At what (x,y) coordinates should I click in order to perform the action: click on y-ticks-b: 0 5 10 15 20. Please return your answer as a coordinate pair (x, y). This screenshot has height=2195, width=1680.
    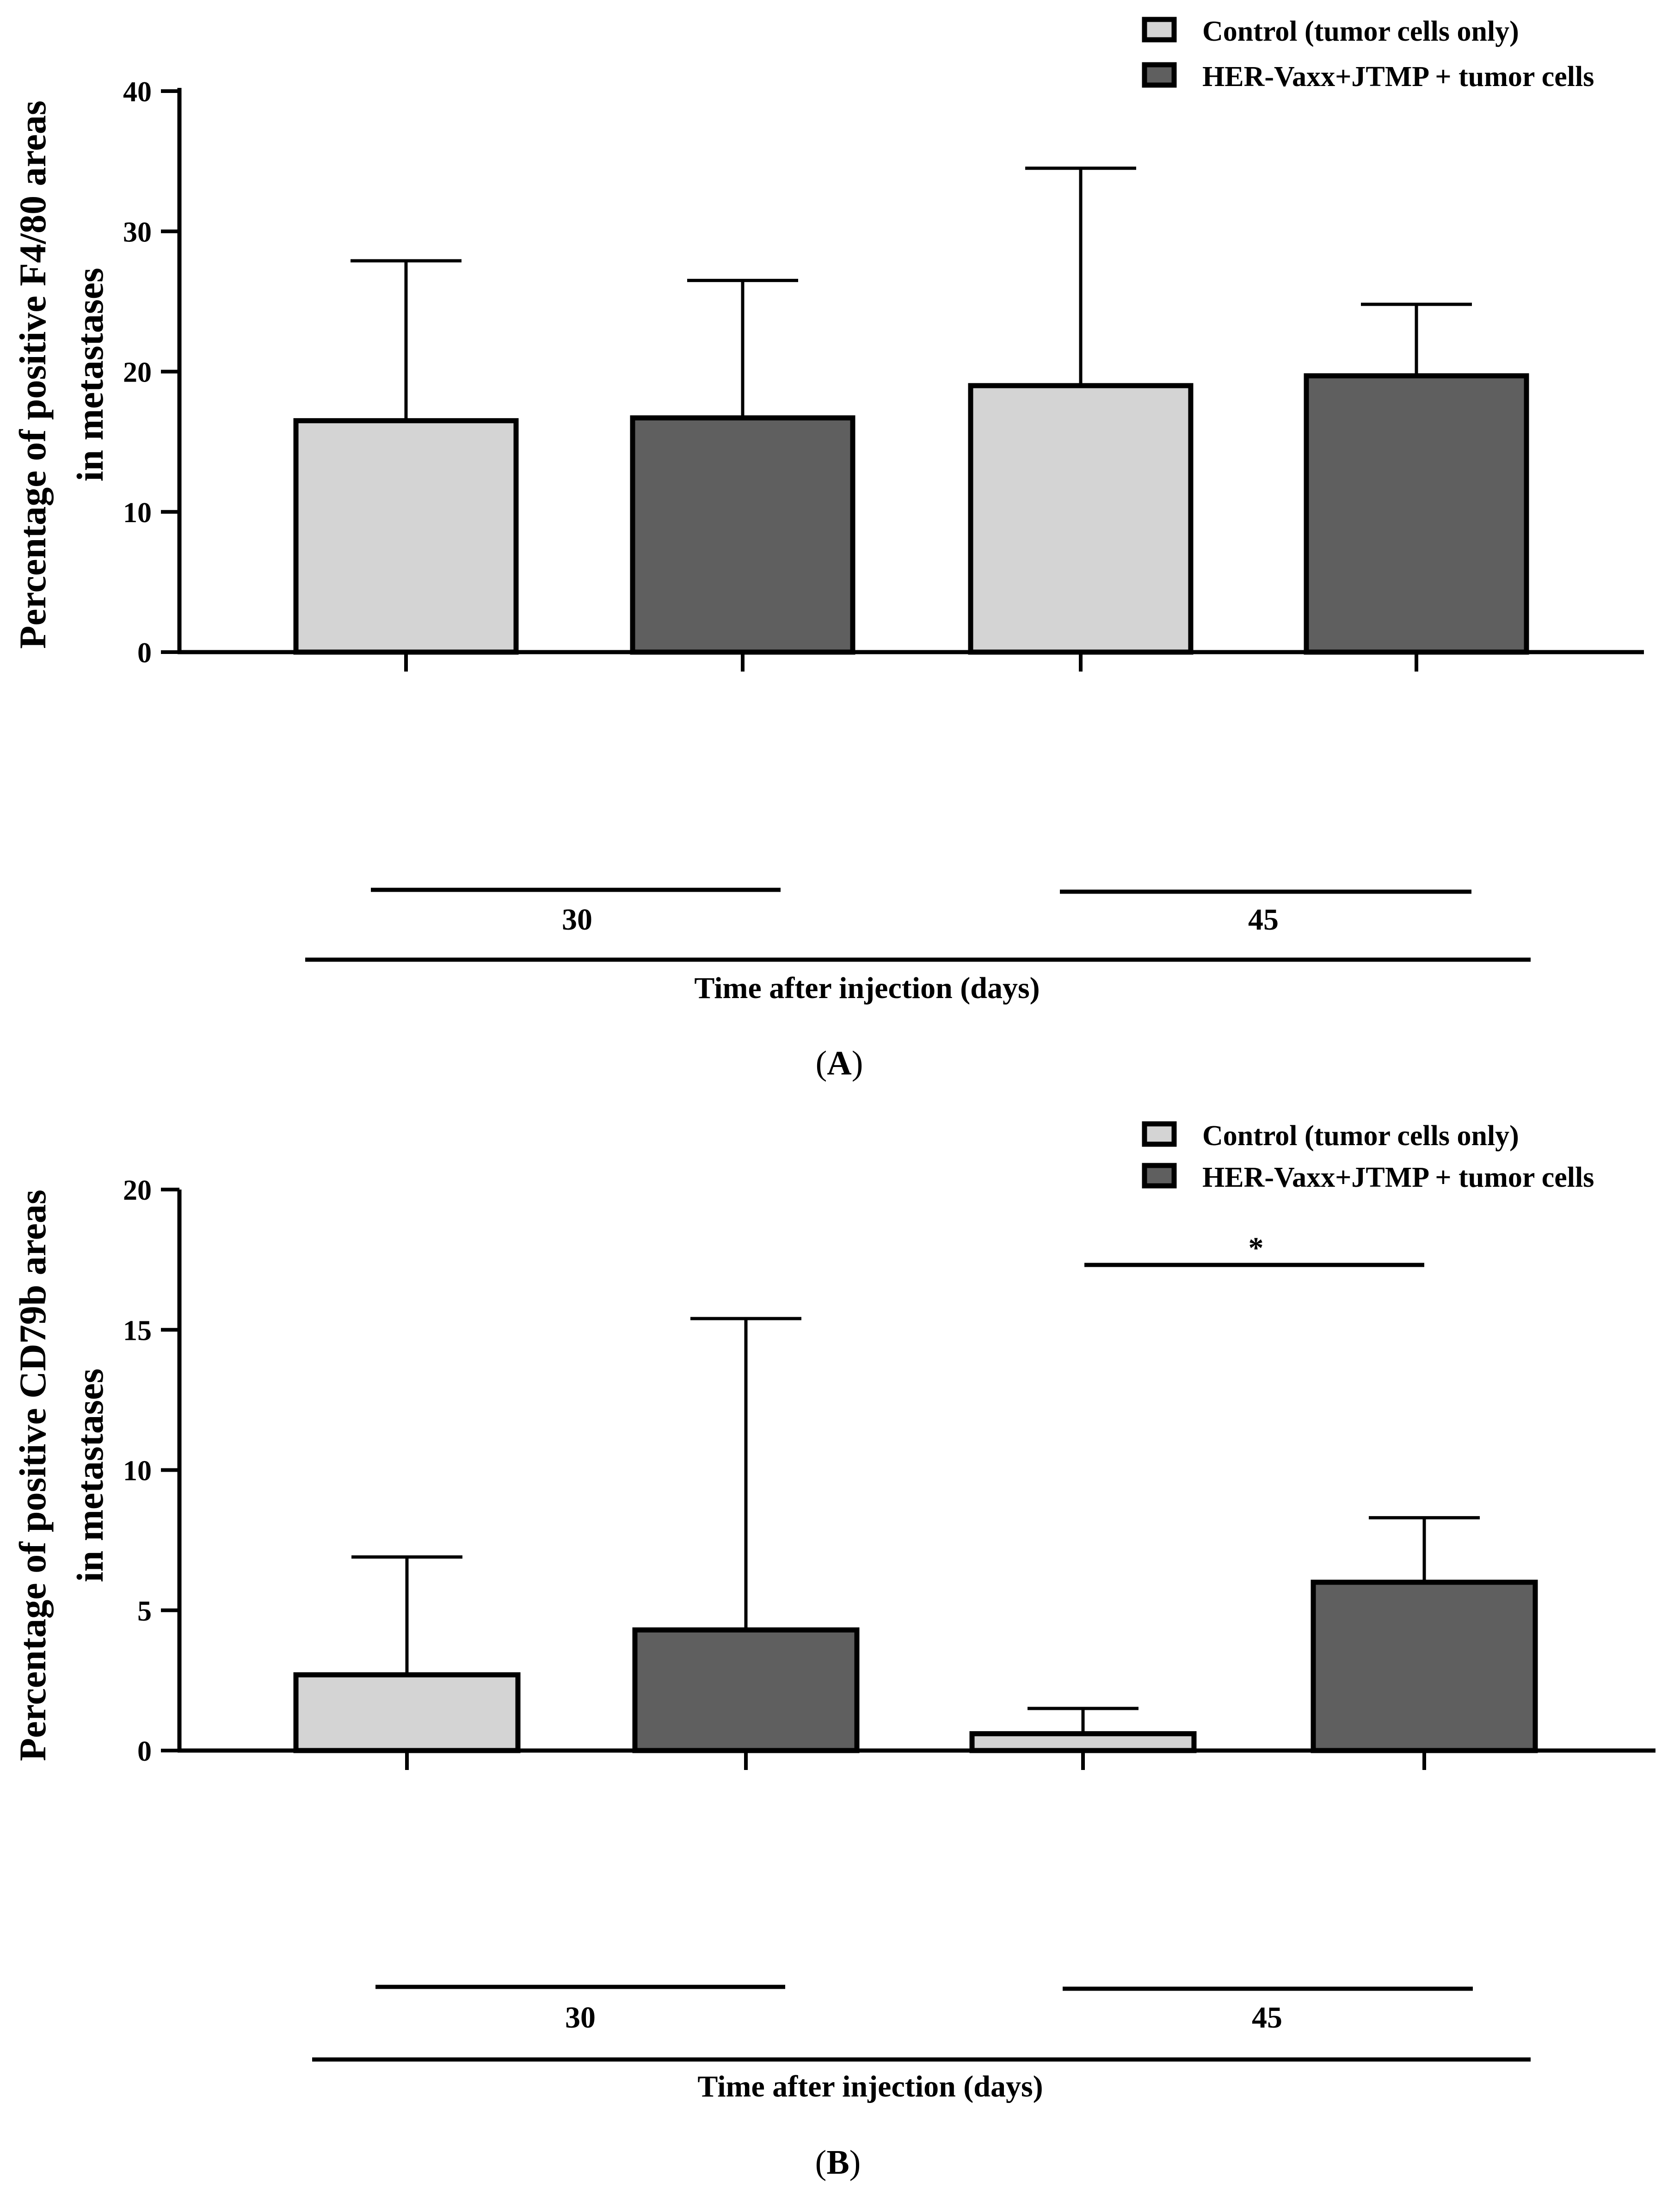
    Looking at the image, I should click on (151, 1471).